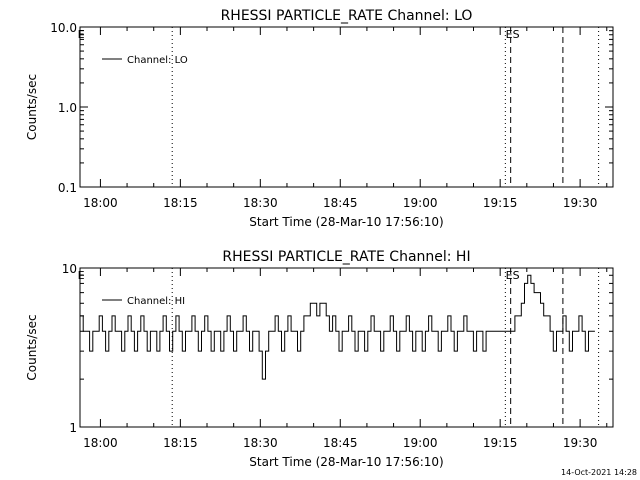  What do you see at coordinates (67, 108) in the screenshot?
I see `y-tick-label: 1.0` at bounding box center [67, 108].